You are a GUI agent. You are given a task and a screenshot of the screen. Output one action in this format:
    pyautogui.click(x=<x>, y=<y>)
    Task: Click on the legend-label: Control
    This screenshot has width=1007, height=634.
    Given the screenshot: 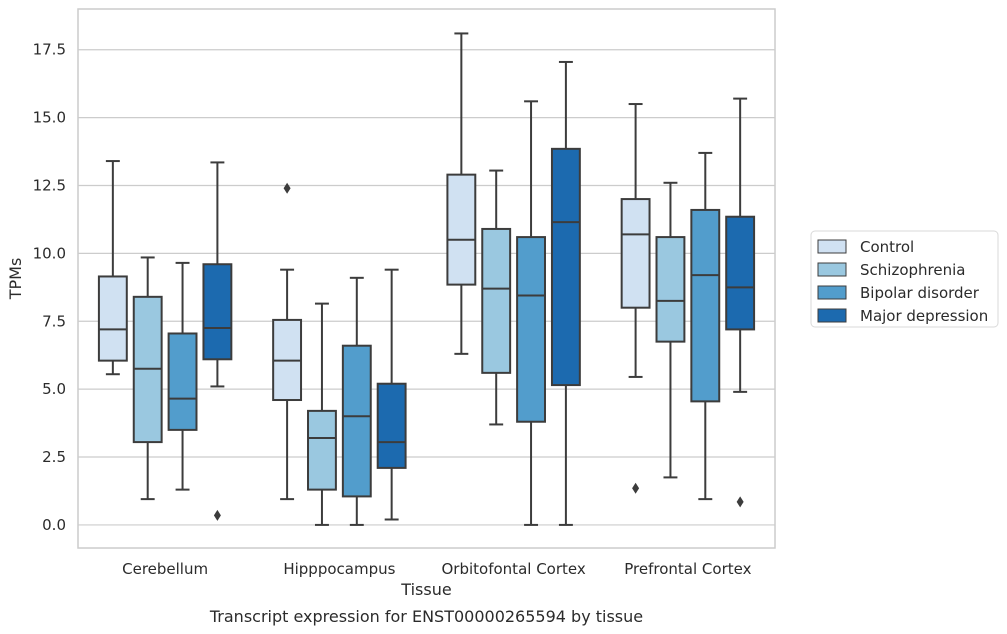 What is the action you would take?
    pyautogui.click(x=887, y=247)
    